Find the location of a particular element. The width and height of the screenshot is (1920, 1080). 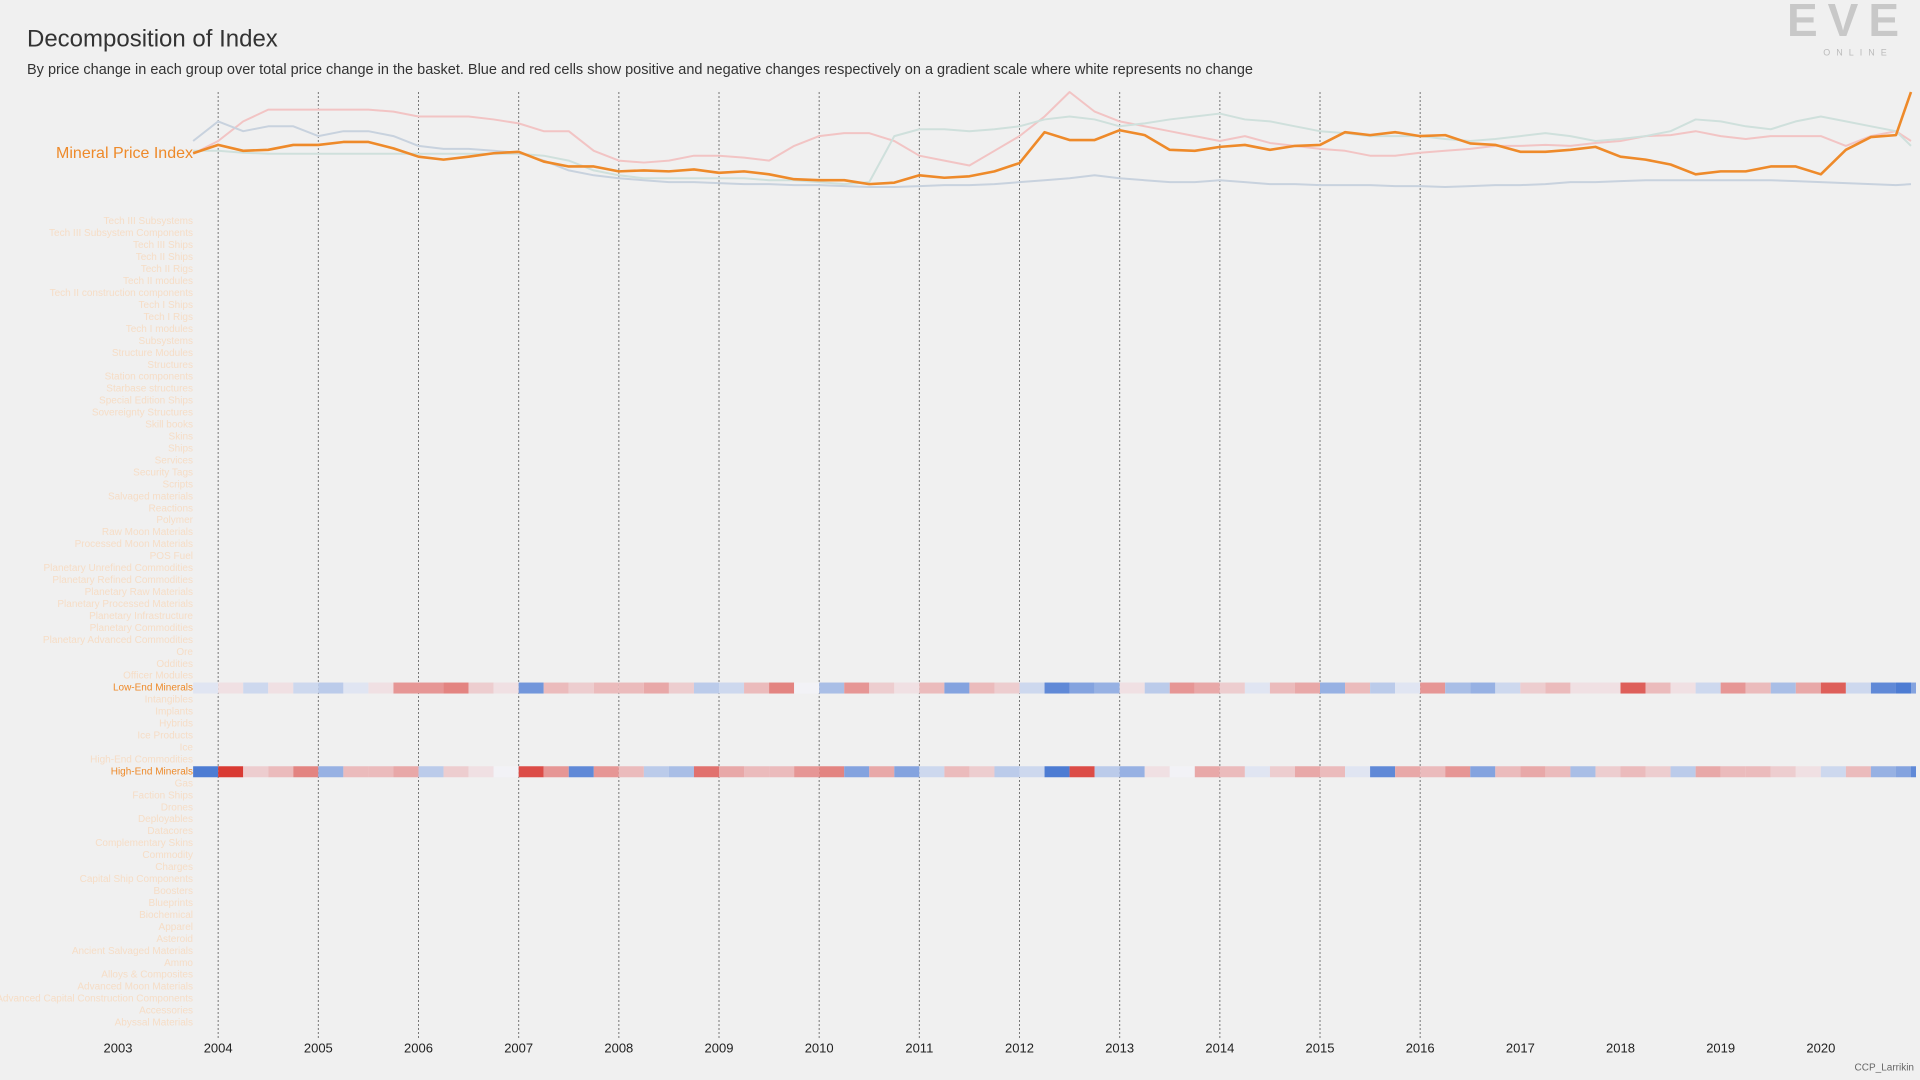

row-label: Planetary Commodities is located at coordinates (141, 628).